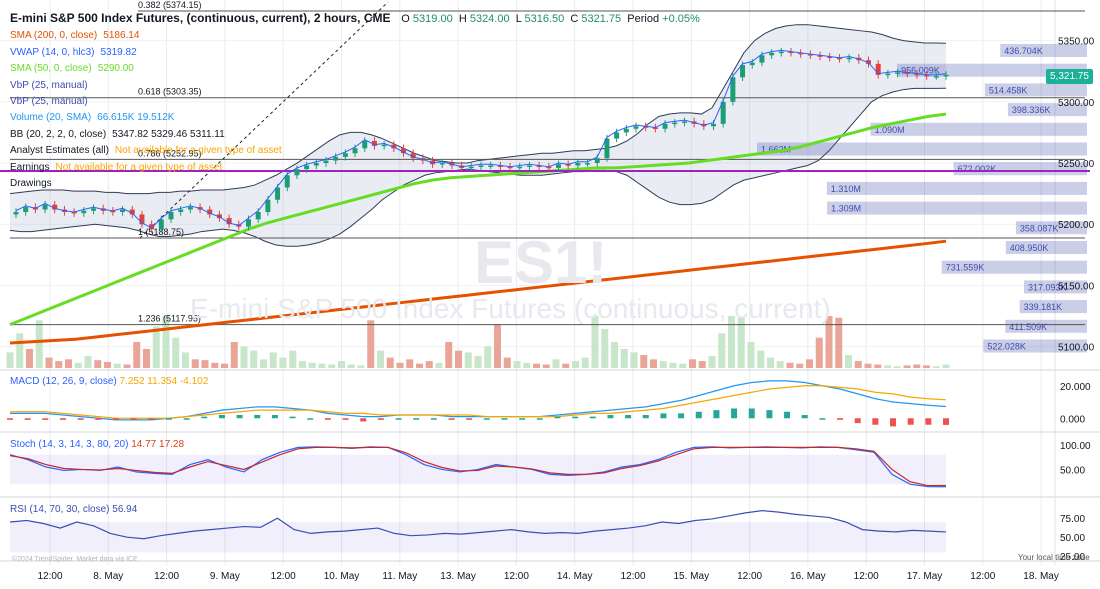 The image size is (1100, 589). I want to click on indicator-row: Drawings, so click(355, 184).